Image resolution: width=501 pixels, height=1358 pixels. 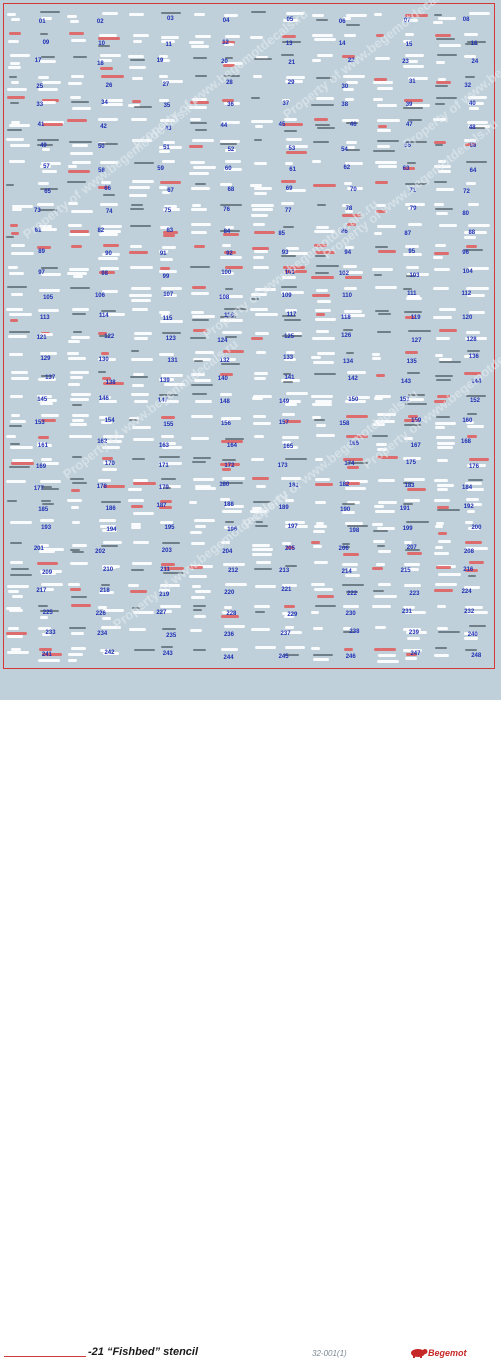 What do you see at coordinates (415, 318) in the screenshot?
I see `decal-number: 119` at bounding box center [415, 318].